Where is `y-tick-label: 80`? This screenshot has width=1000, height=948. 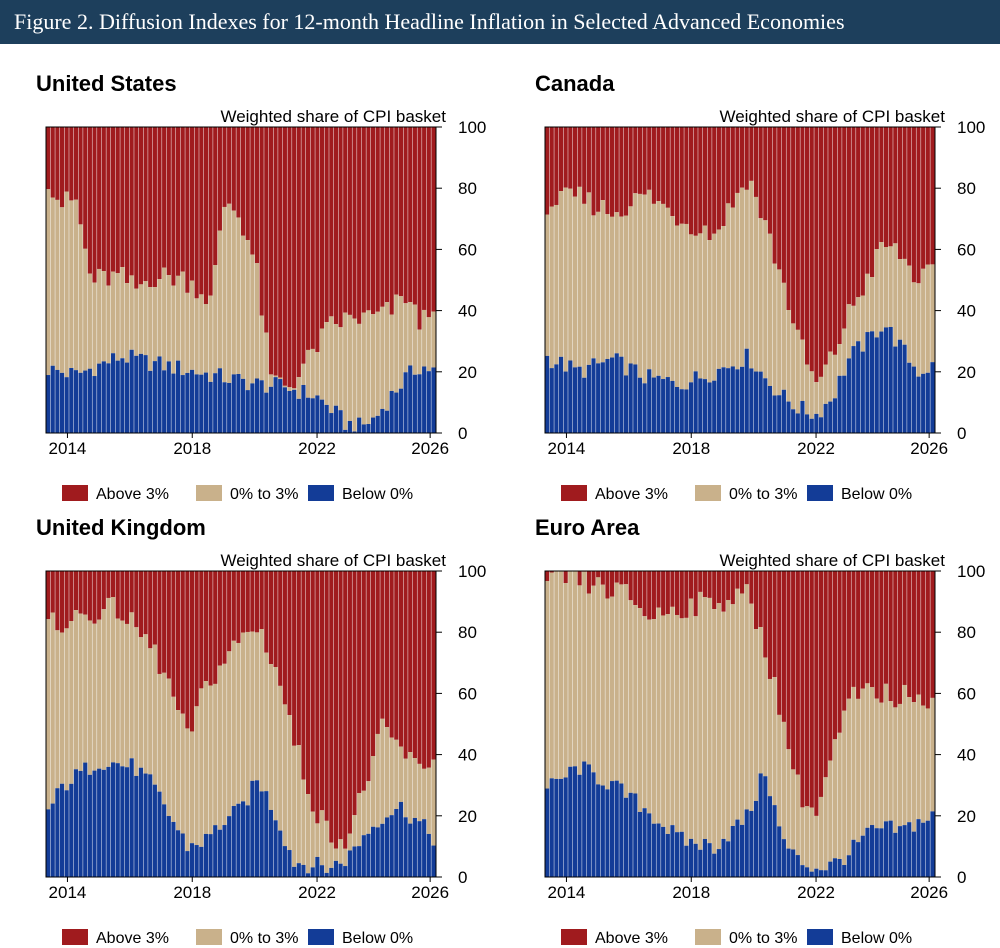
y-tick-label: 80 is located at coordinates (966, 188).